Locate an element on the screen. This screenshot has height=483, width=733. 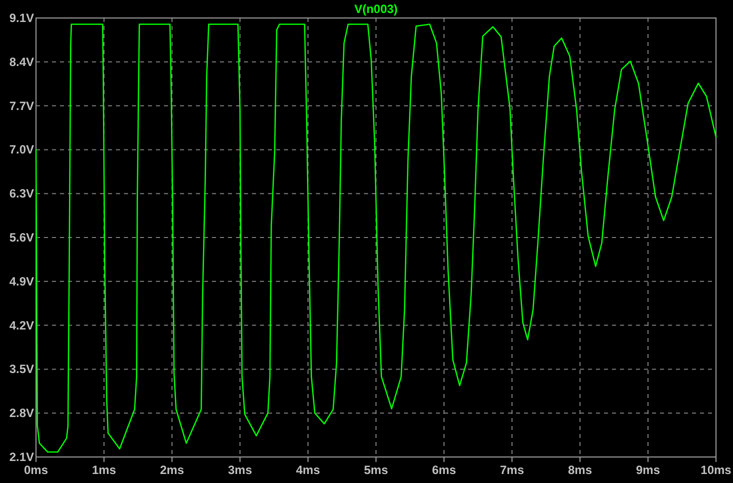
y-tick-label: 5.6V is located at coordinates (21, 237).